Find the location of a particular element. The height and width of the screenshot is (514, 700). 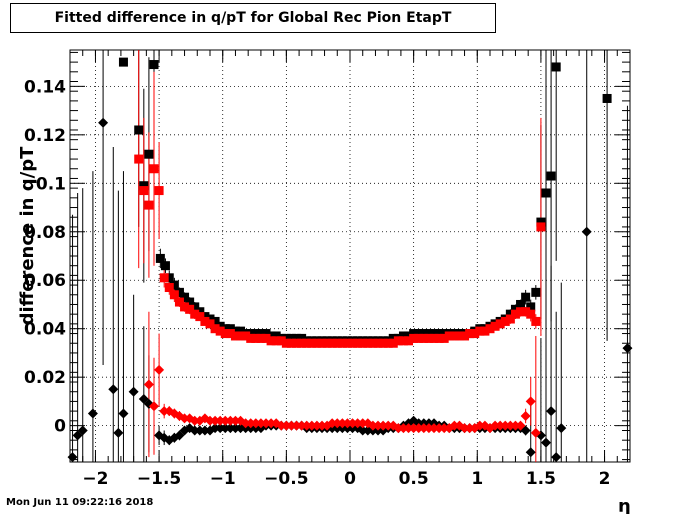

y-tick-label: 0.12 is located at coordinates (45, 136).